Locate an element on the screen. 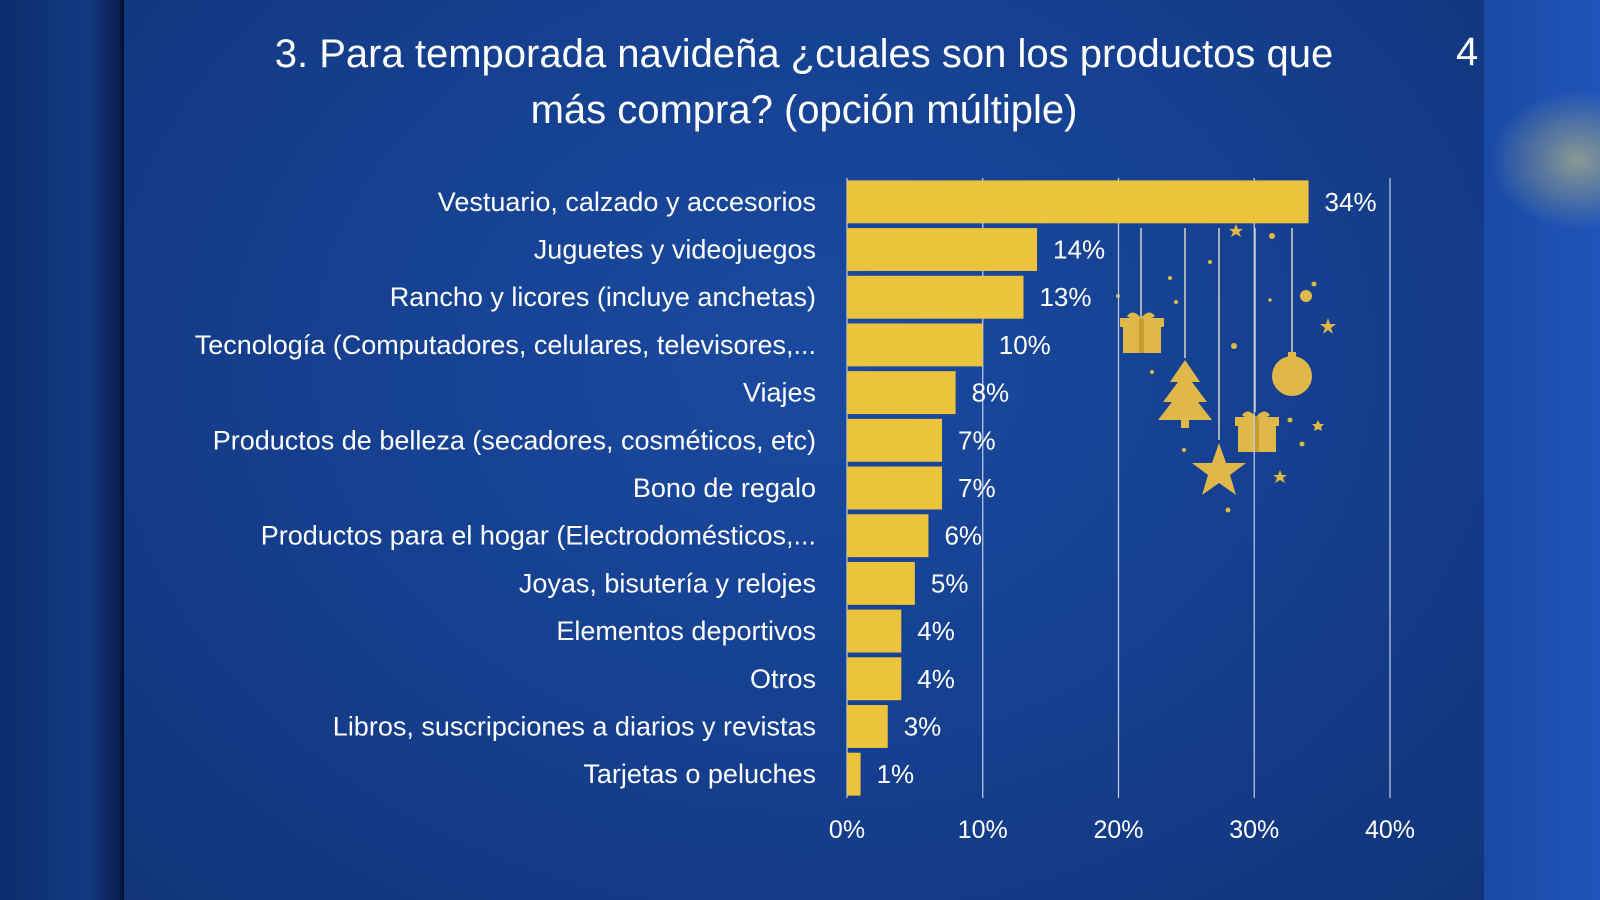 Image resolution: width=1600 pixels, height=900 pixels. category-label: Otros is located at coordinates (783, 679).